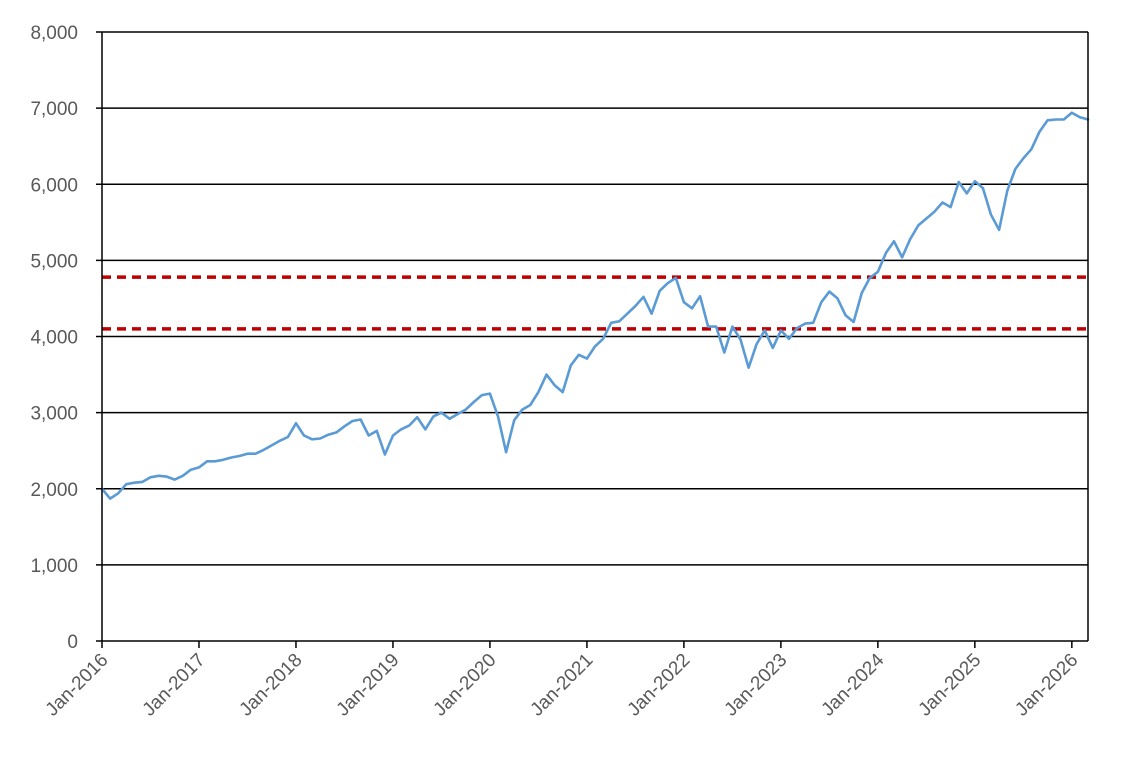 The height and width of the screenshot is (769, 1144). I want to click on x-tick-label: Jan-2021, so click(562, 685).